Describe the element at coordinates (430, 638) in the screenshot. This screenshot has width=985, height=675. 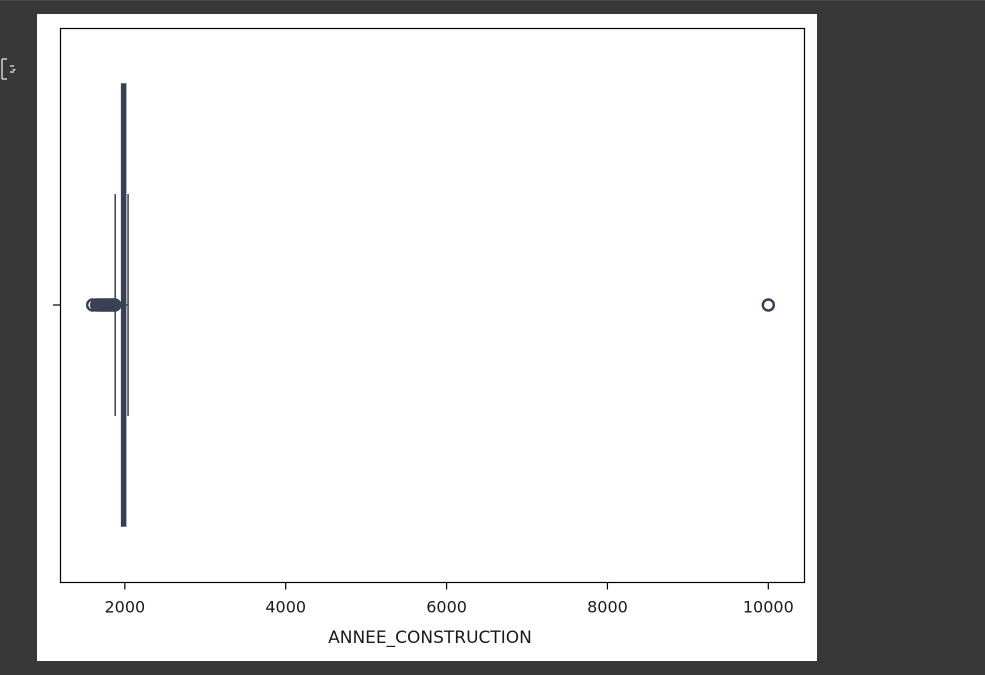
I see `x-axis-label: ANNEE_CONSTRUCTION` at that location.